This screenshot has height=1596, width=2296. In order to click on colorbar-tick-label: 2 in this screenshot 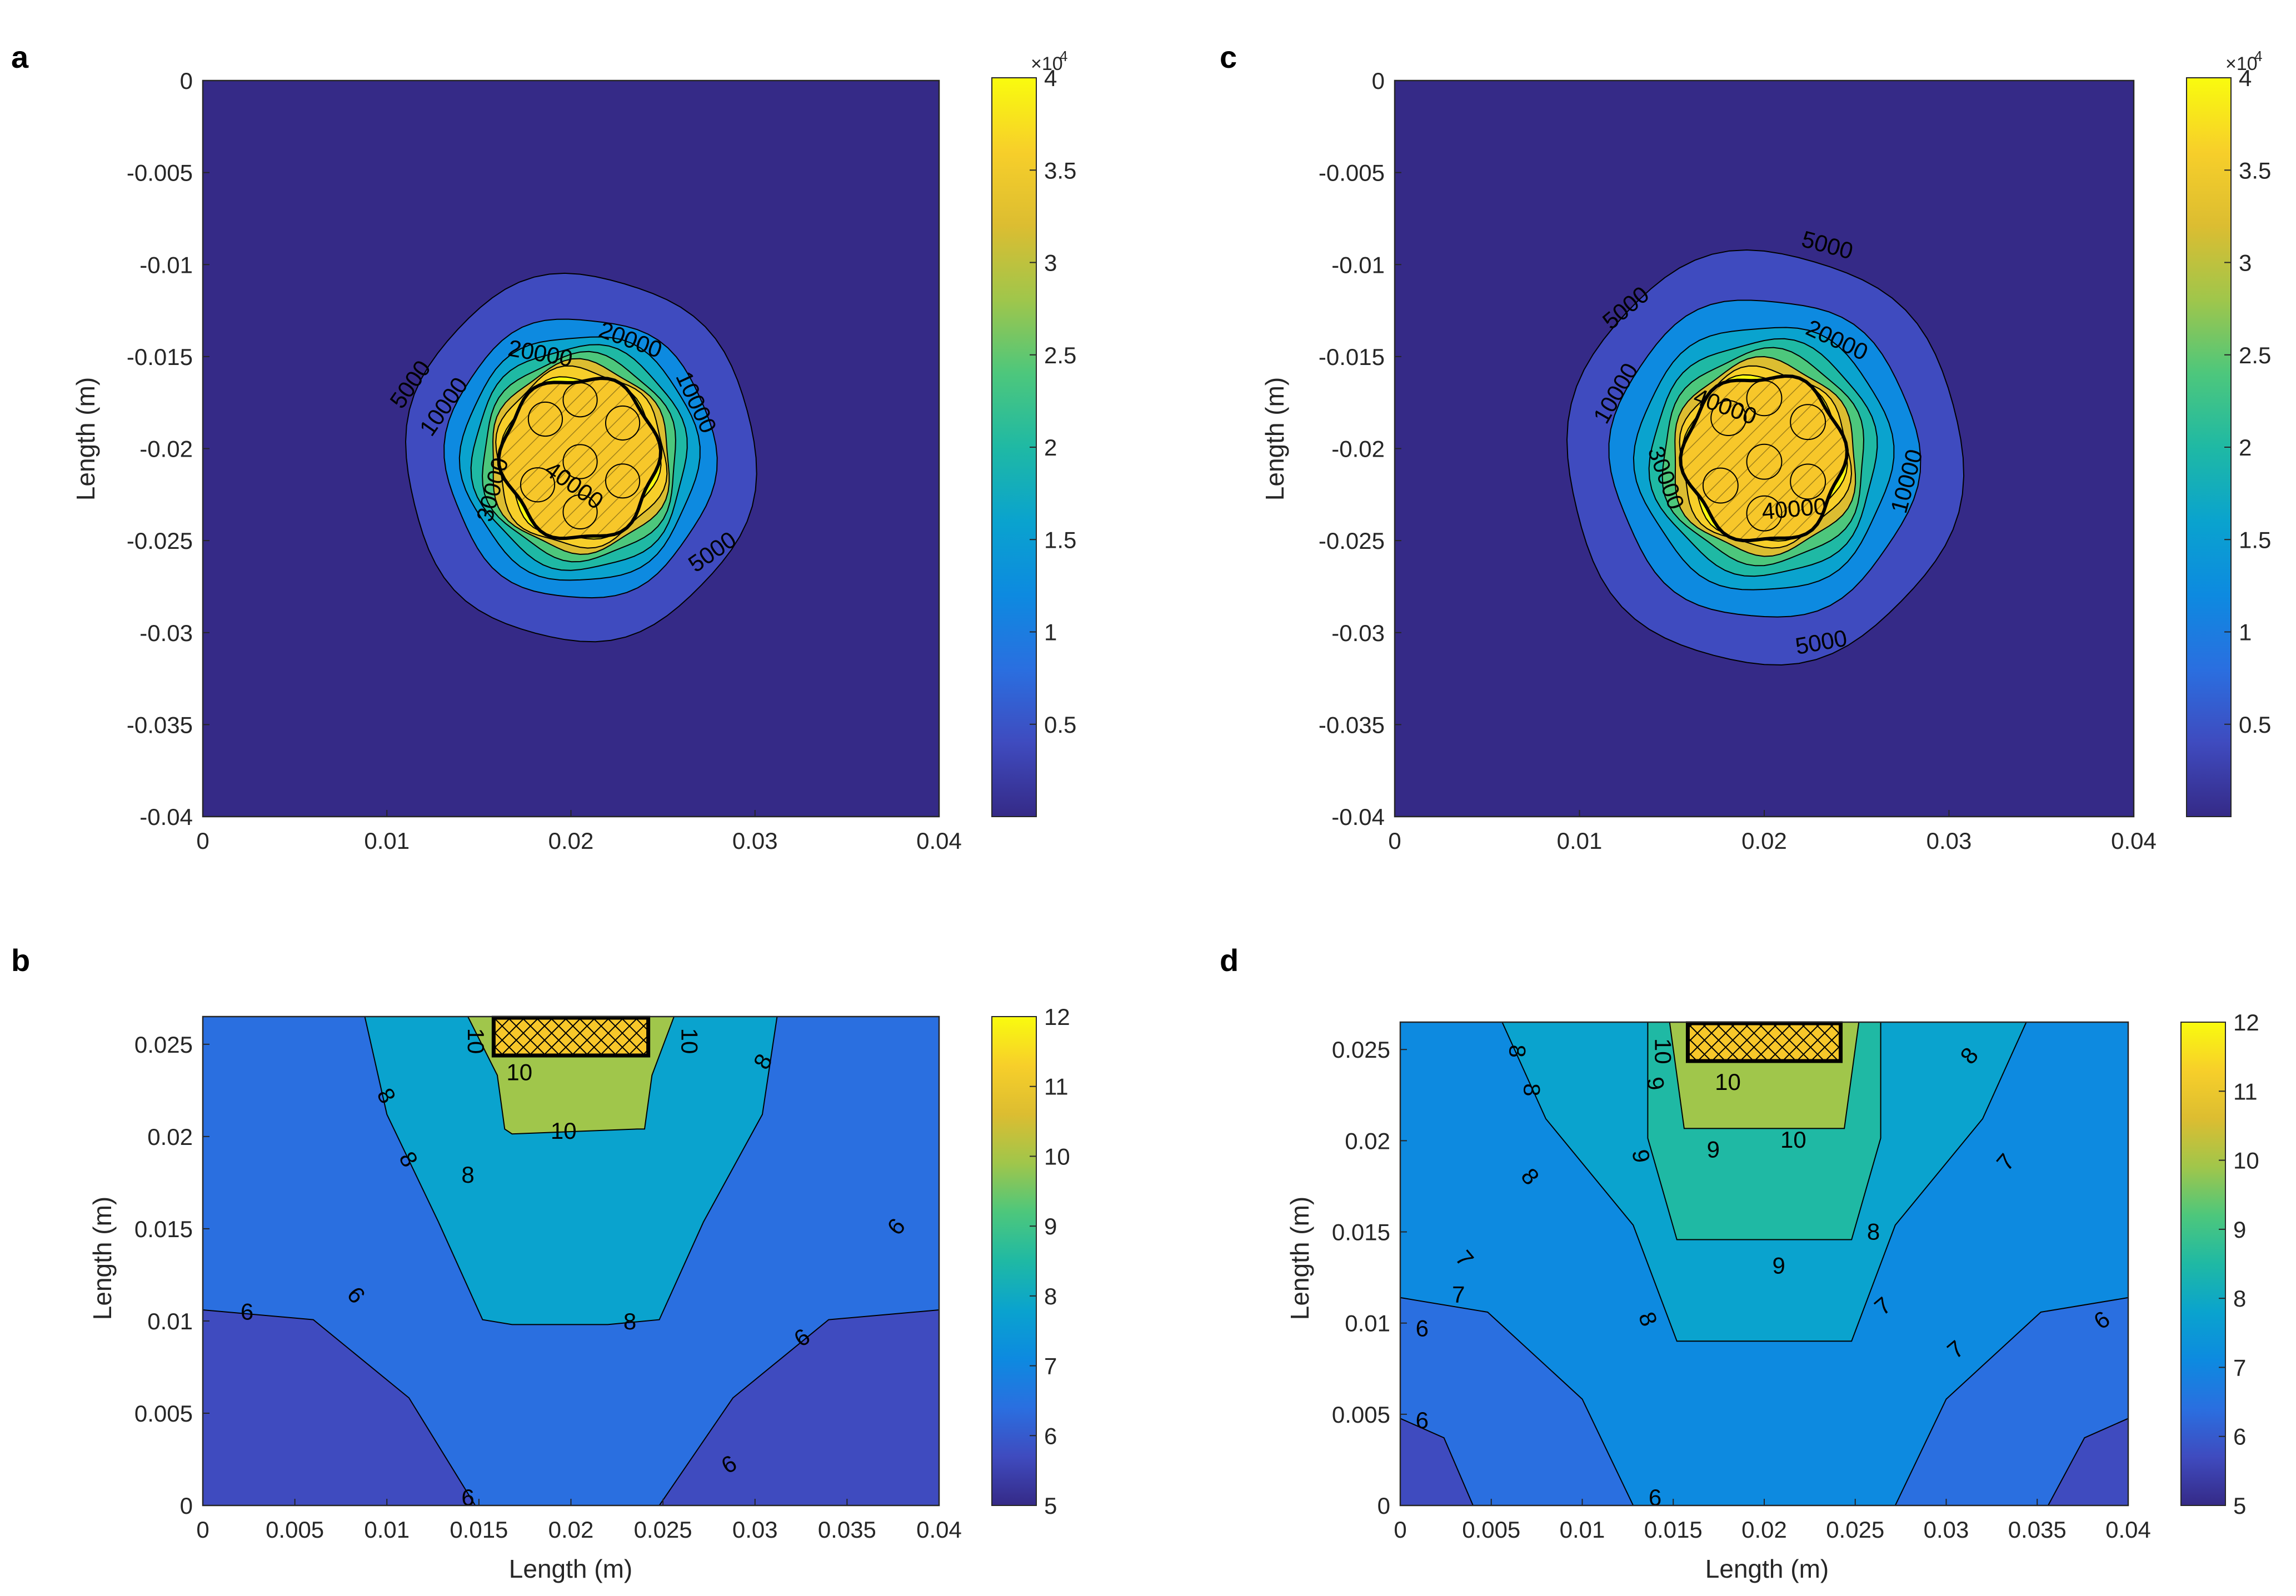, I will do `click(2245, 447)`.